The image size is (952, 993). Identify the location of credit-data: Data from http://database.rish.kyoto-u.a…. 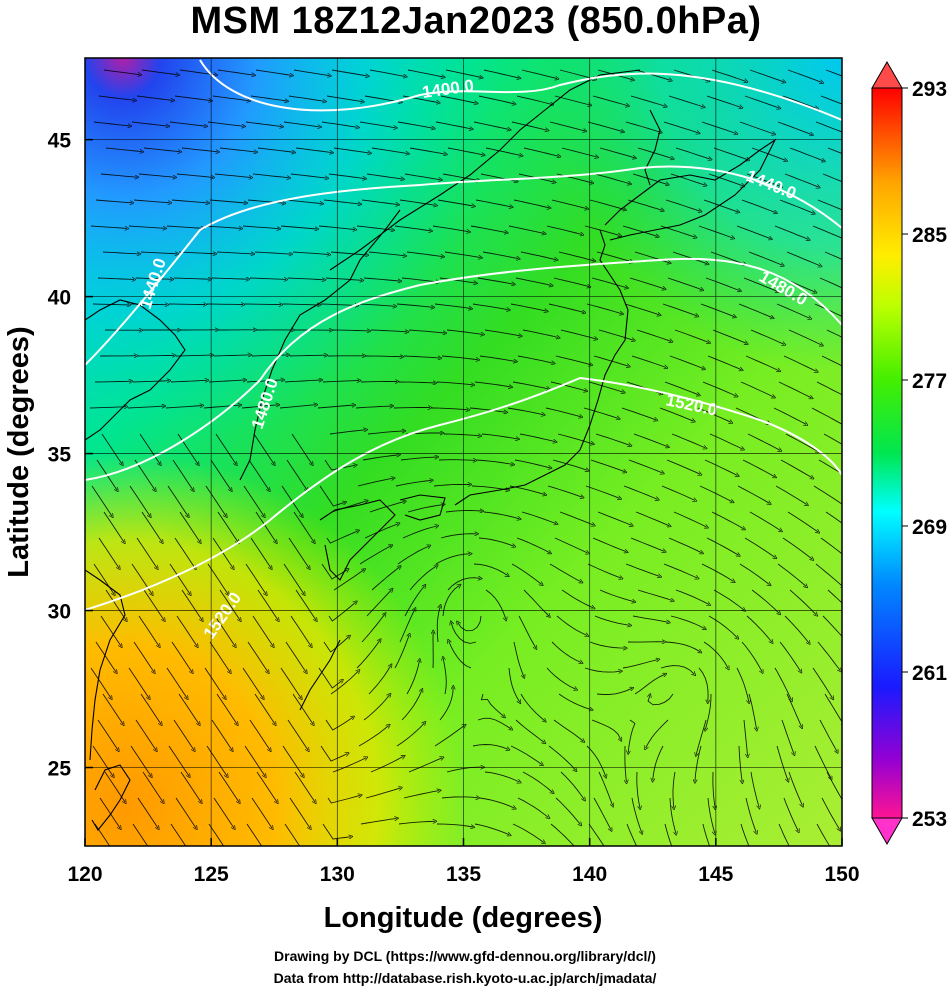
(465, 978).